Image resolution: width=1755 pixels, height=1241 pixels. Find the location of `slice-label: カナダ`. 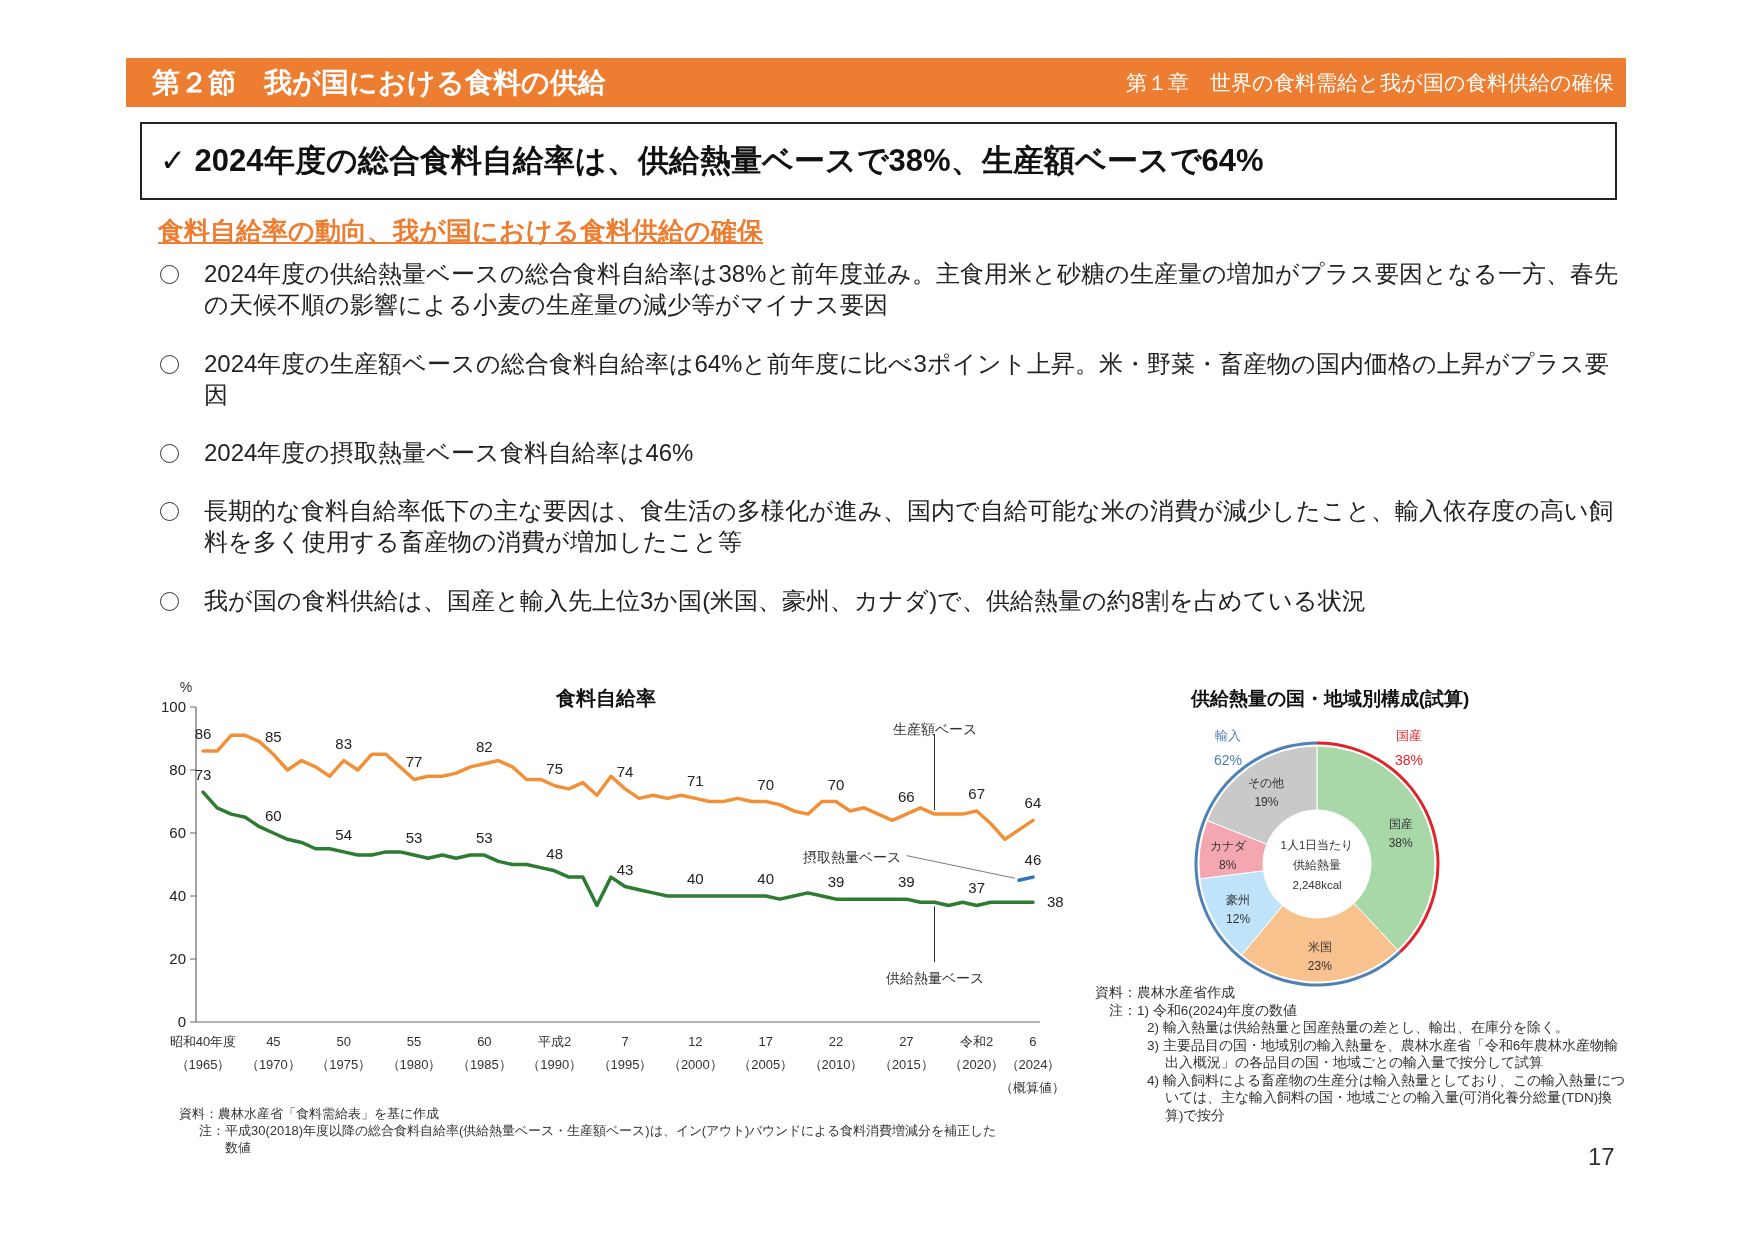

slice-label: カナダ is located at coordinates (1228, 845).